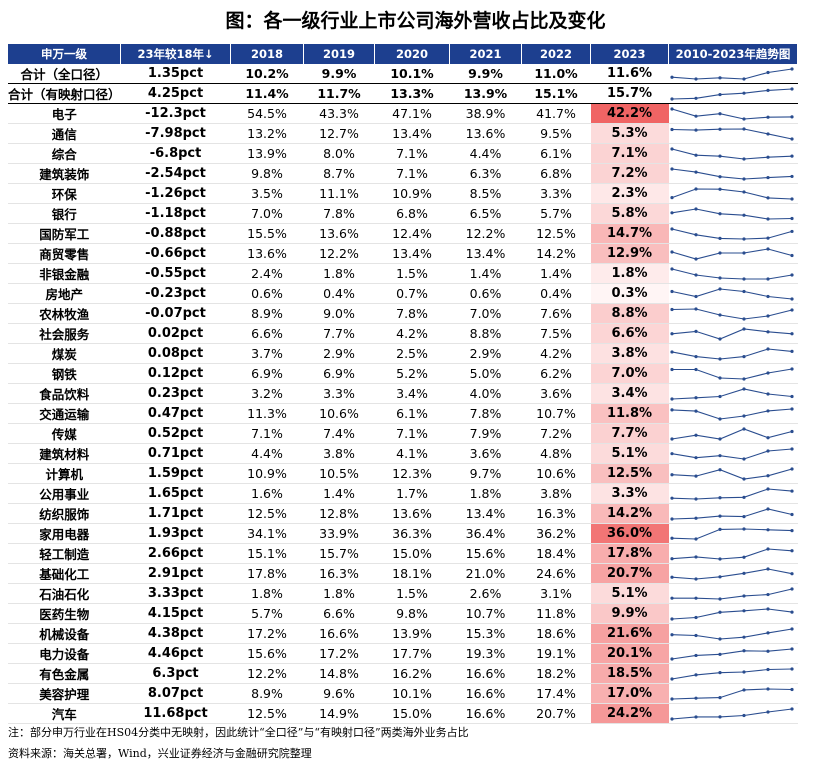 This screenshot has width=831, height=768. I want to click on year-value: 6.6%, so click(267, 333).